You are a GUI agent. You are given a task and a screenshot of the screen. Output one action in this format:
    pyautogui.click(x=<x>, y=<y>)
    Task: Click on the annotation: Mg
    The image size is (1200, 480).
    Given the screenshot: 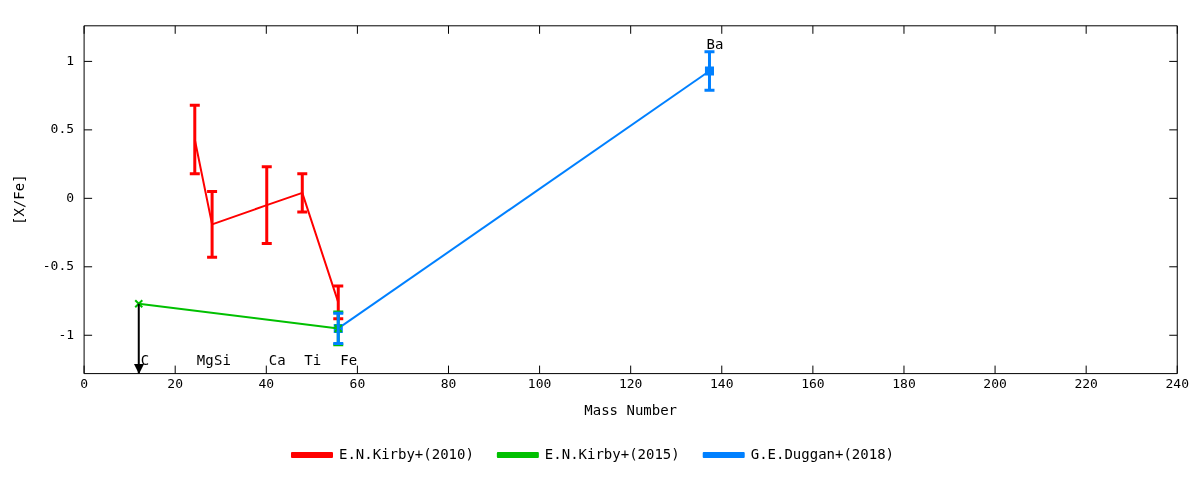 What is the action you would take?
    pyautogui.click(x=205, y=360)
    